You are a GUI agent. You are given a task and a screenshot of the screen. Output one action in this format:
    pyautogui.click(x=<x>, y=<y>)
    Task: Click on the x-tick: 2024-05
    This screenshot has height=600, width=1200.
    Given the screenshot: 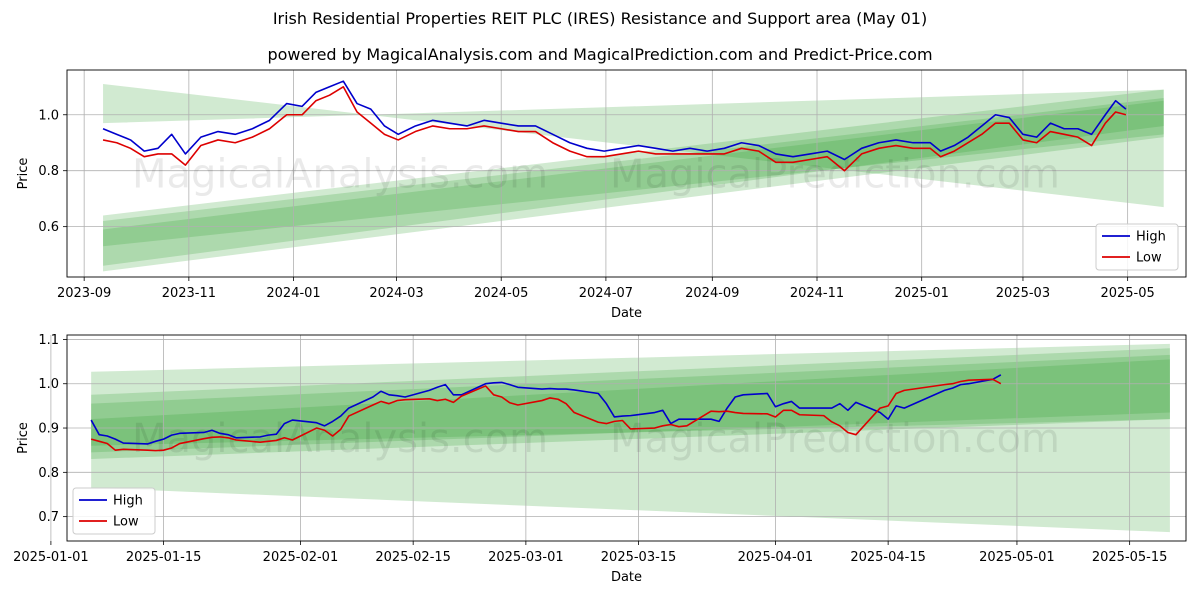 What is the action you would take?
    pyautogui.click(x=501, y=185)
    